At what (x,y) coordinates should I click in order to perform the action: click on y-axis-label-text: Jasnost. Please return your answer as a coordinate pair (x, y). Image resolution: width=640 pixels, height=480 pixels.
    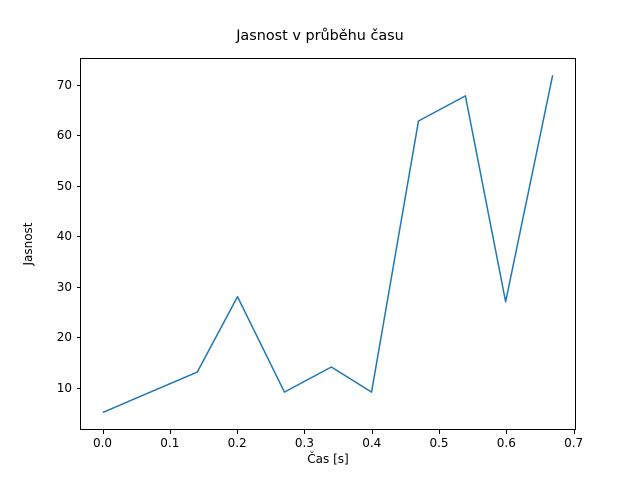
    Looking at the image, I should click on (28, 244).